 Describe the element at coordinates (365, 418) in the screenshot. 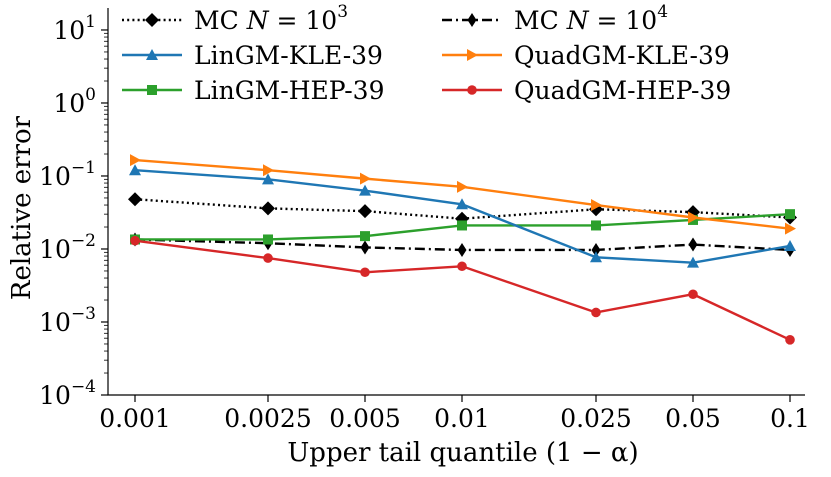

I see `x-tick-label: 0.005` at that location.